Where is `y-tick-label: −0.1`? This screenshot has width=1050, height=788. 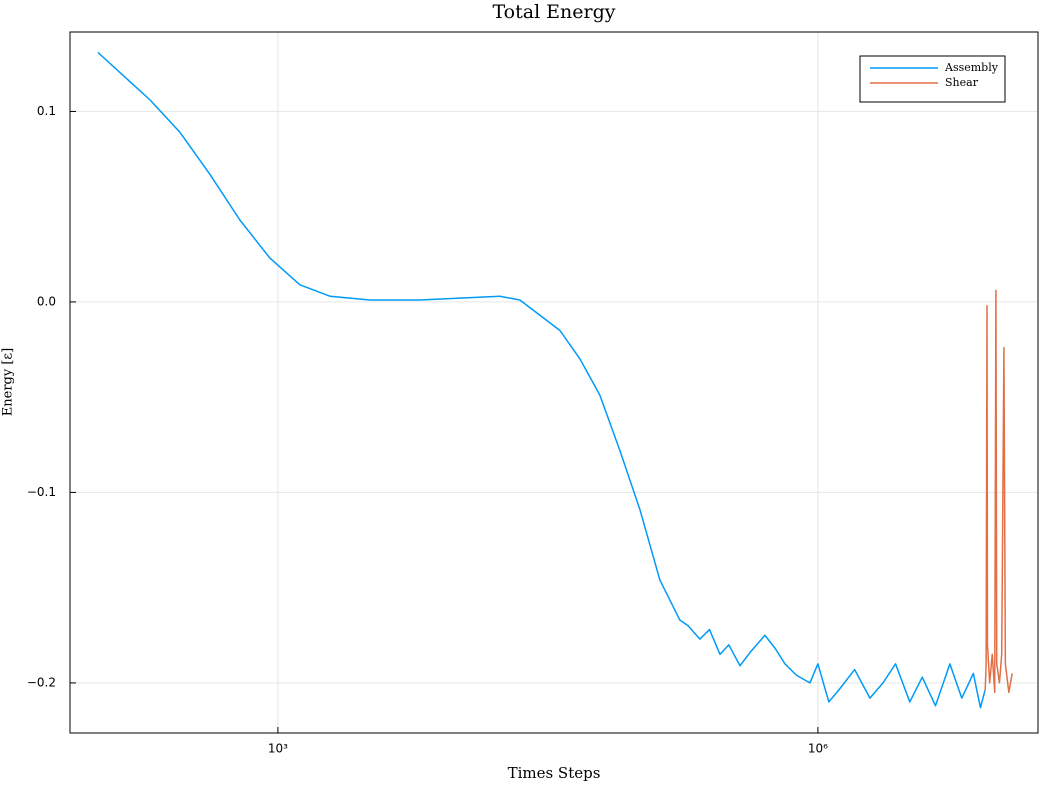
y-tick-label: −0.1 is located at coordinates (41, 492).